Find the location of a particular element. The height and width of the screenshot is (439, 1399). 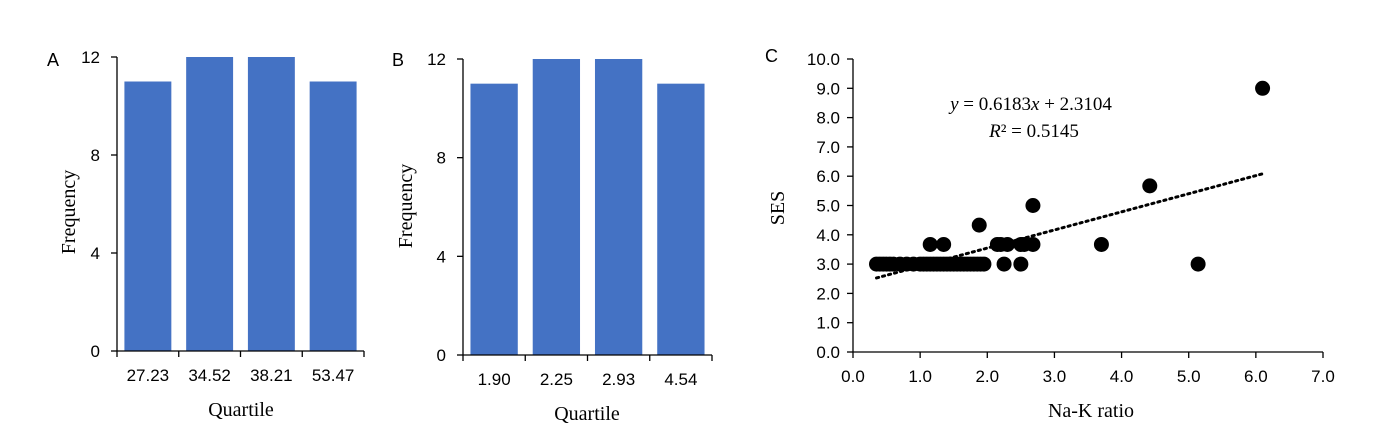

panel-c-x-tick-labels: 0.0 1.0 2.0 3.0 4.0 5.0 6.0 7.0 is located at coordinates (1088, 376).